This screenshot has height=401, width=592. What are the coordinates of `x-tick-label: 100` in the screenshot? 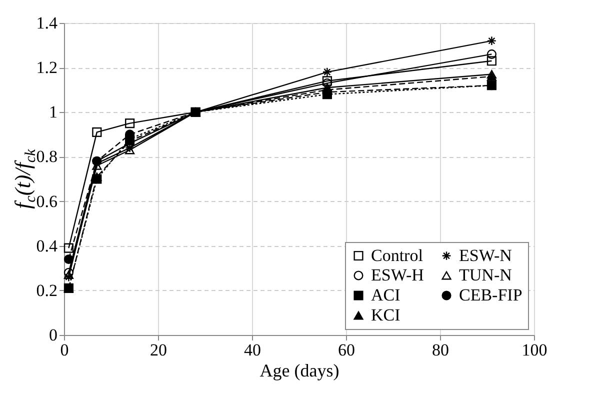 It's located at (535, 350).